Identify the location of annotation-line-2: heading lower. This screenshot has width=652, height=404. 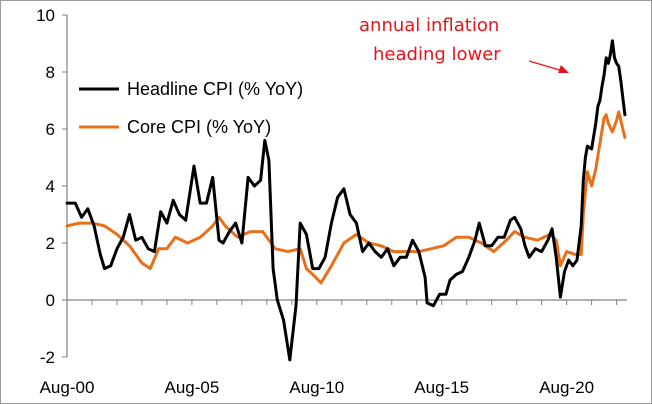
(437, 54).